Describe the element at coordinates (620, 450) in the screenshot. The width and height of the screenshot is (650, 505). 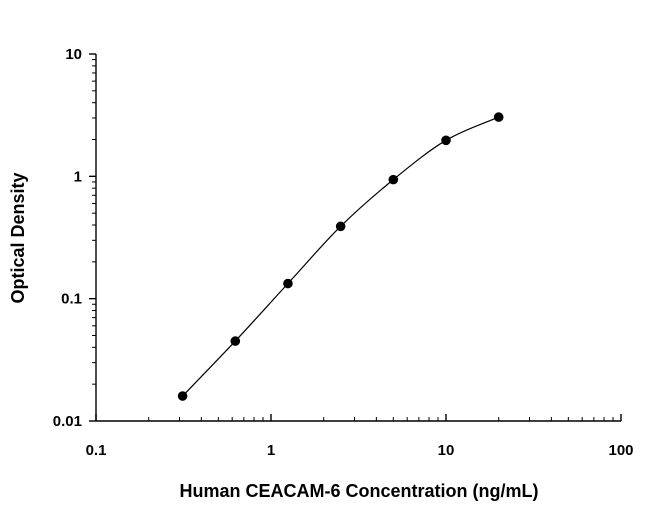
I see `x-tick-label: 100` at that location.